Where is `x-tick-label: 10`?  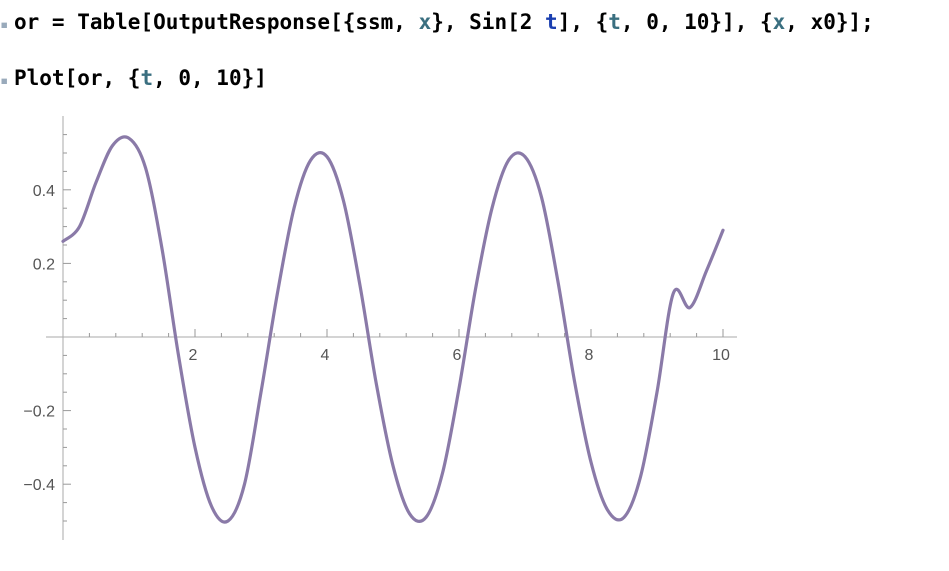 x-tick-label: 10 is located at coordinates (721, 355).